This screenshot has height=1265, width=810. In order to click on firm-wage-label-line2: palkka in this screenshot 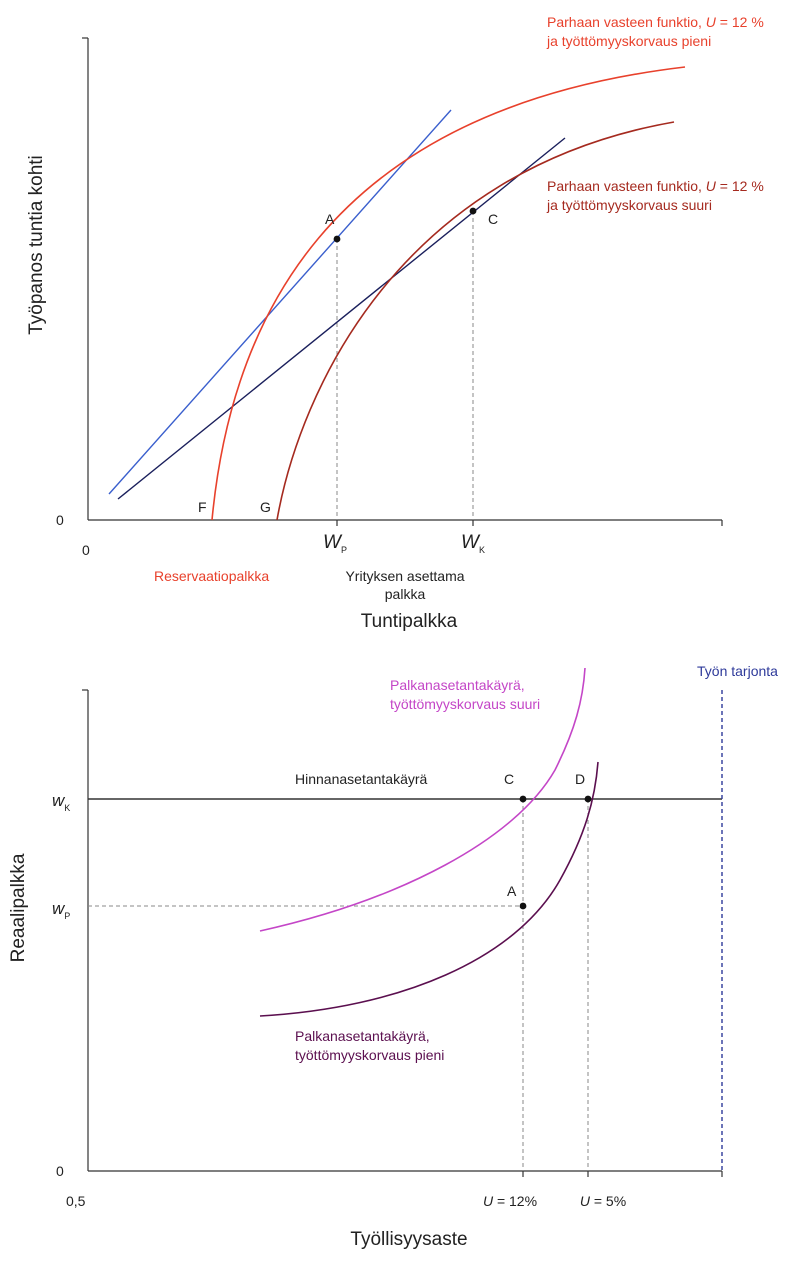, I will do `click(405, 594)`.